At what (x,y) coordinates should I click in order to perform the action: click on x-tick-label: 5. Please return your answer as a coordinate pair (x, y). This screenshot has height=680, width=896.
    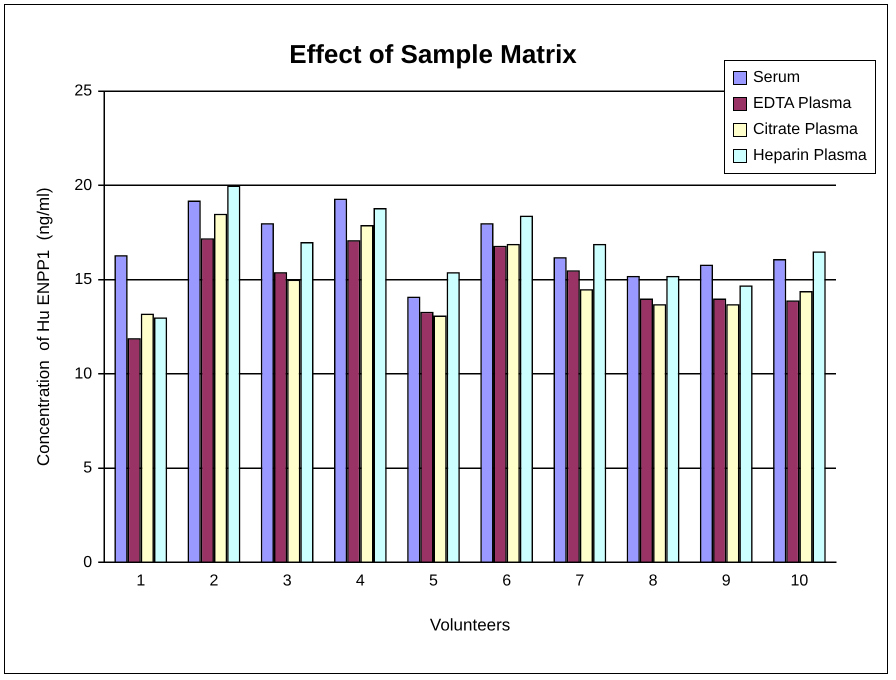
    Looking at the image, I should click on (433, 581).